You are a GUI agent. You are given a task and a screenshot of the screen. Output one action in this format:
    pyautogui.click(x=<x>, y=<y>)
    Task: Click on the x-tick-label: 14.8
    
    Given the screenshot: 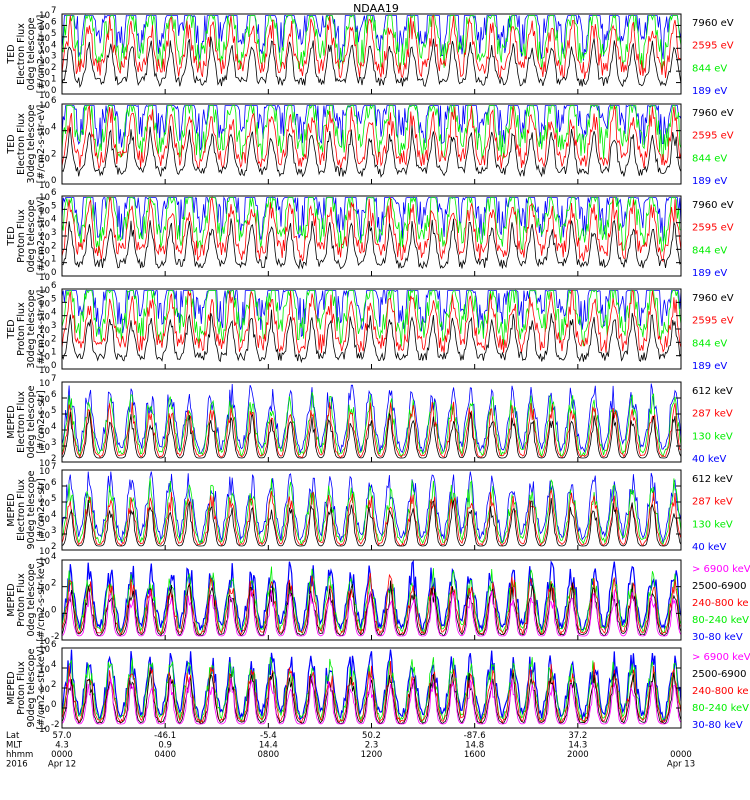 What is the action you would take?
    pyautogui.click(x=474, y=746)
    